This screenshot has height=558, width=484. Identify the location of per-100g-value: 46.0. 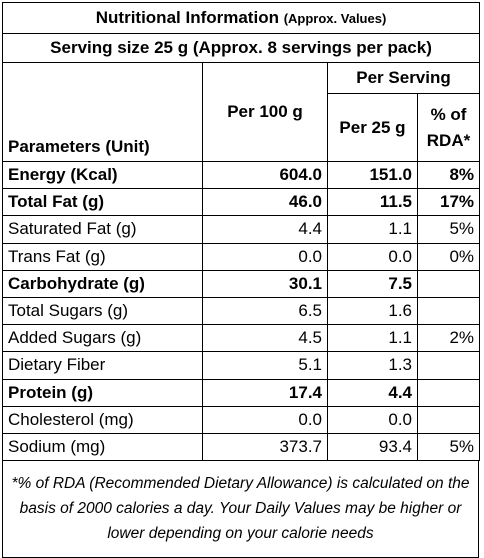
(265, 202).